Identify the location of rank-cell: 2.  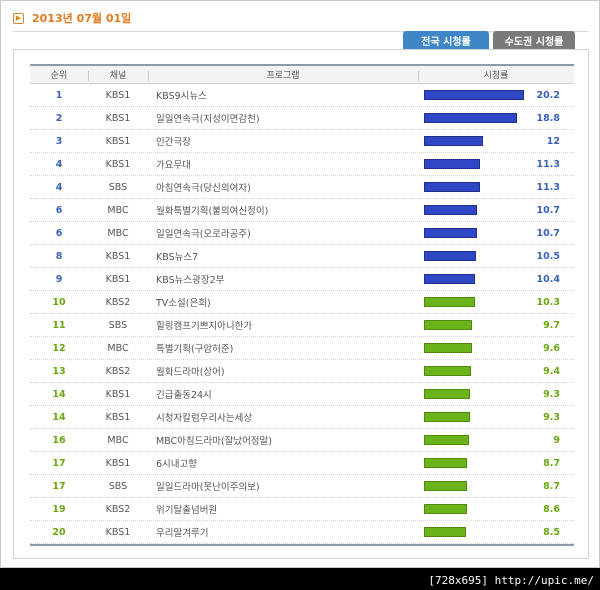
(59, 118).